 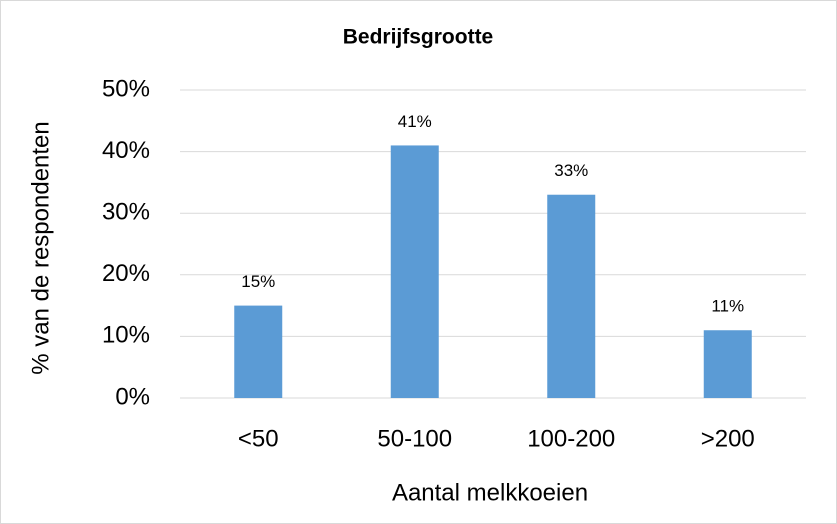 What do you see at coordinates (571, 170) in the screenshot?
I see `data-label: 33%` at bounding box center [571, 170].